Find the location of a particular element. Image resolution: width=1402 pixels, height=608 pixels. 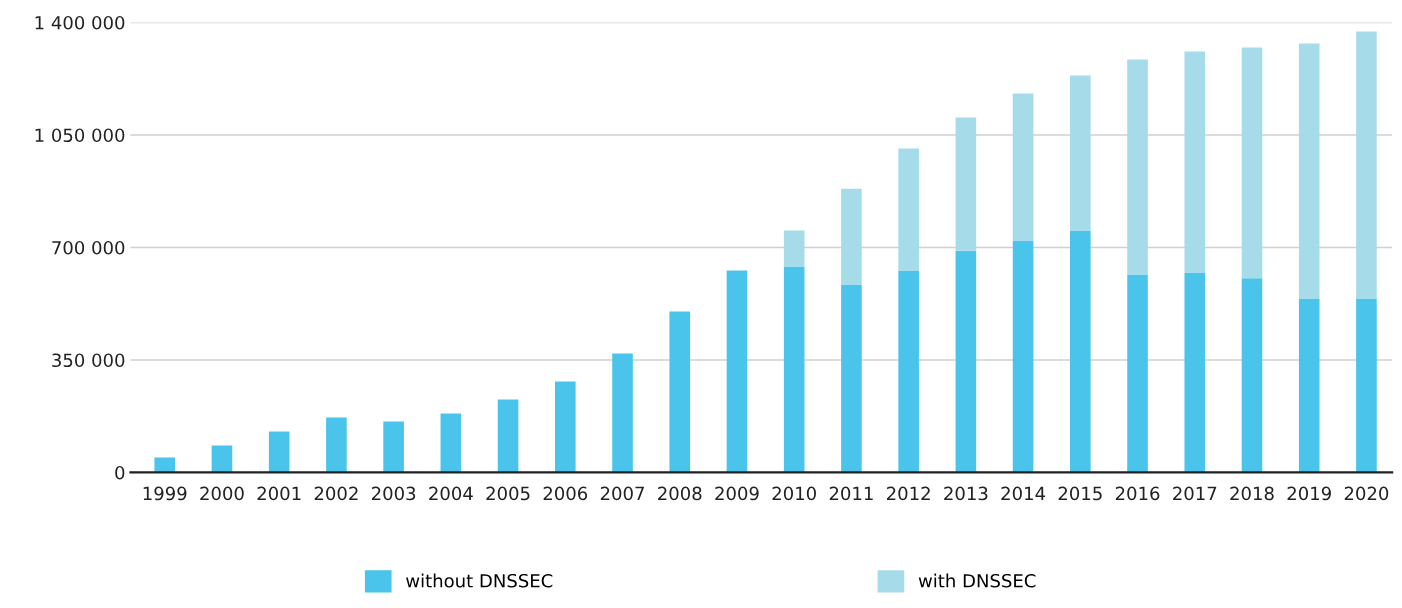

legend-label: with DNSSEC is located at coordinates (977, 580).